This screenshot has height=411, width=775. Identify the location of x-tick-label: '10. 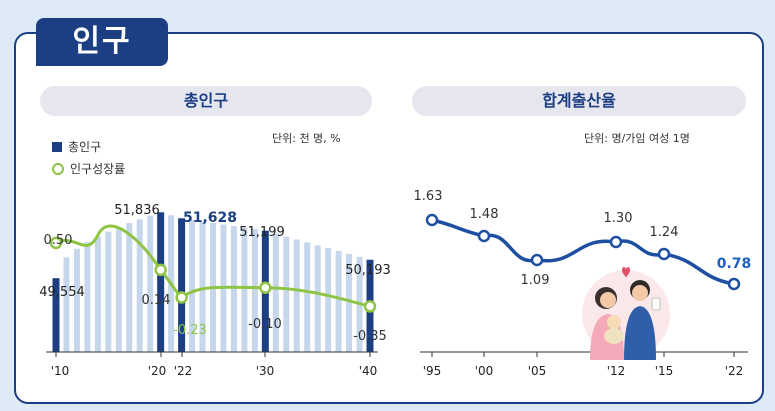
(60, 371).